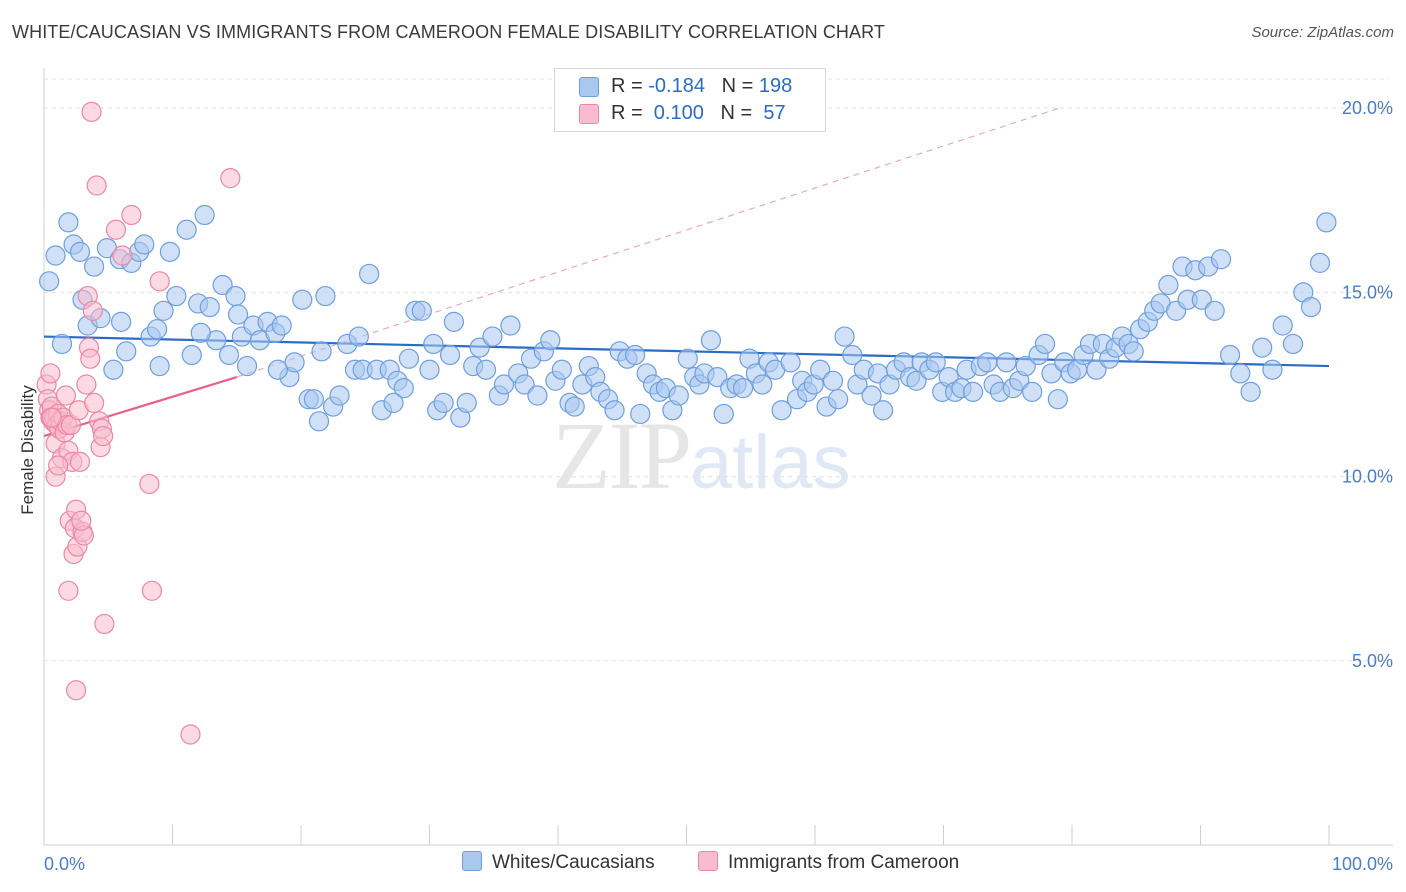 This screenshot has height=892, width=1406. Describe the element at coordinates (701, 455) in the screenshot. I see `watermark: ZIPatlas` at that location.